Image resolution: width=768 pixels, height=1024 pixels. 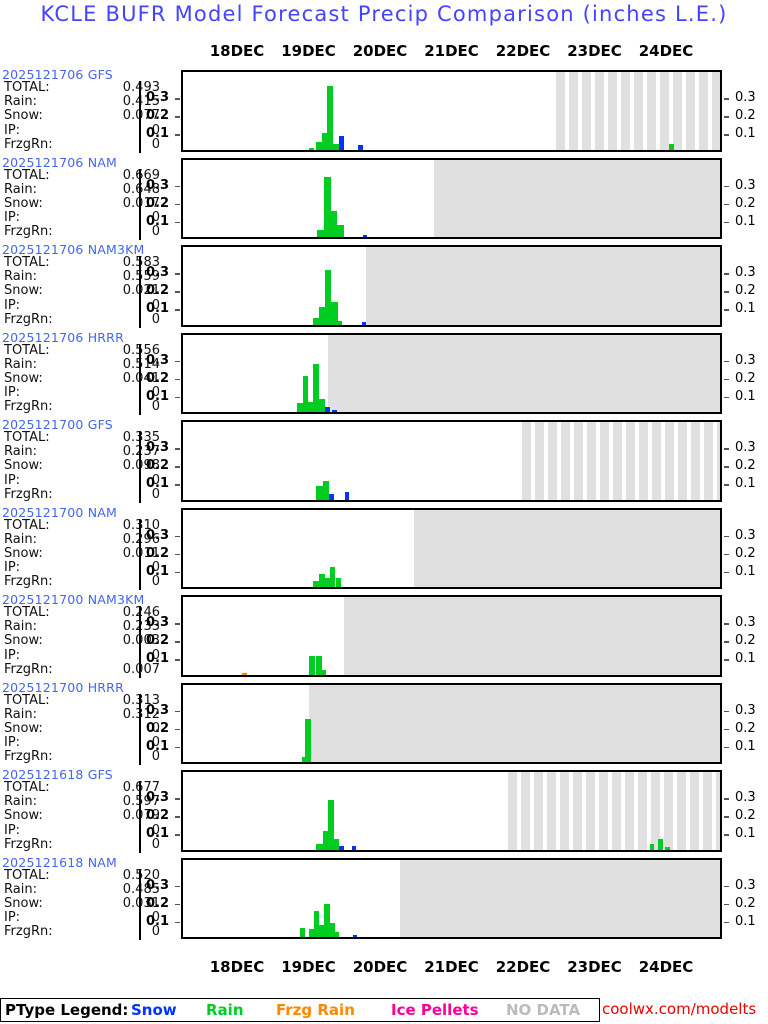 I want to click on date-axis-bottom: 18DEC 19DEC 20DEC 21DEC 22DEC 23DEC 24DEC, so click(x=384, y=969).